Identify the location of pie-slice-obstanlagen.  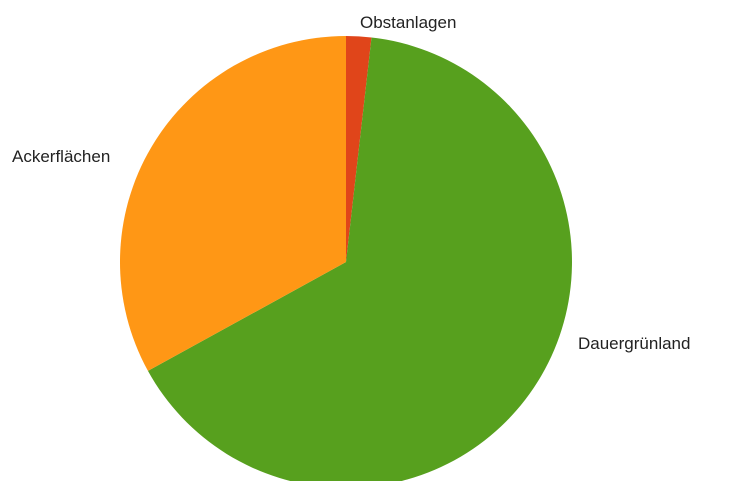
(359, 148).